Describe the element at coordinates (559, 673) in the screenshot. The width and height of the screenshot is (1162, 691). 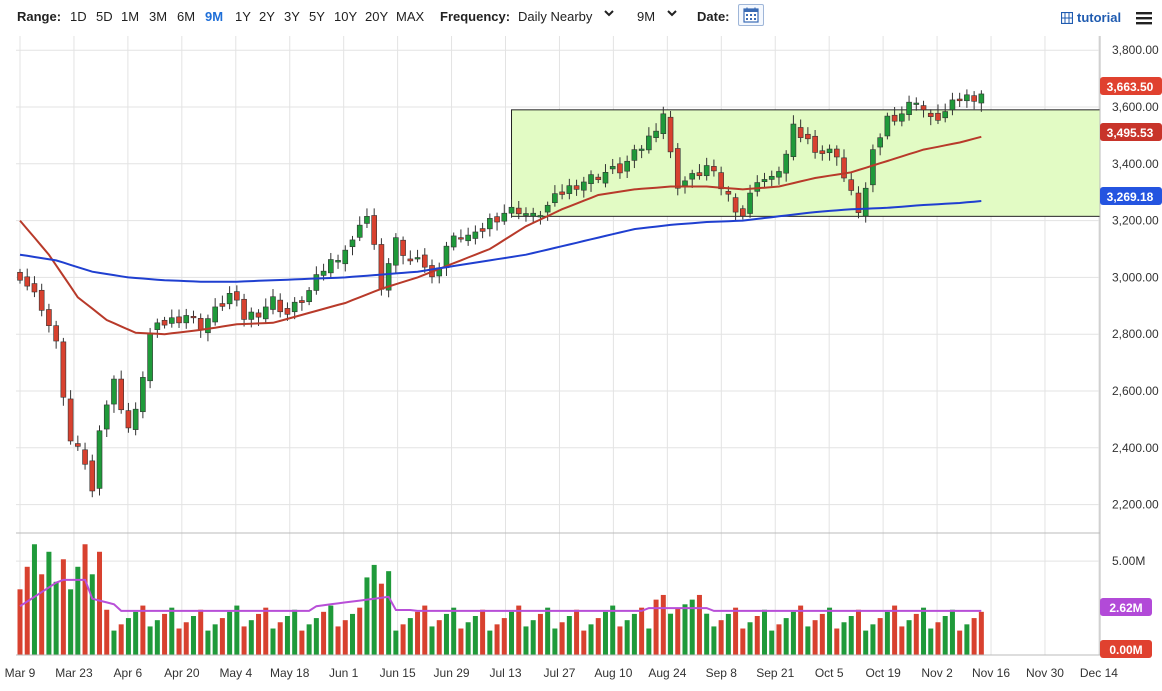
I see `date-tick-label: Jul 27` at that location.